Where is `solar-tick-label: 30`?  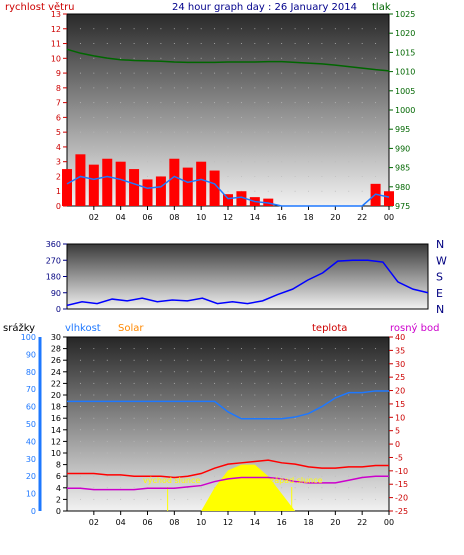 solar-tick-label: 30 is located at coordinates (56, 337).